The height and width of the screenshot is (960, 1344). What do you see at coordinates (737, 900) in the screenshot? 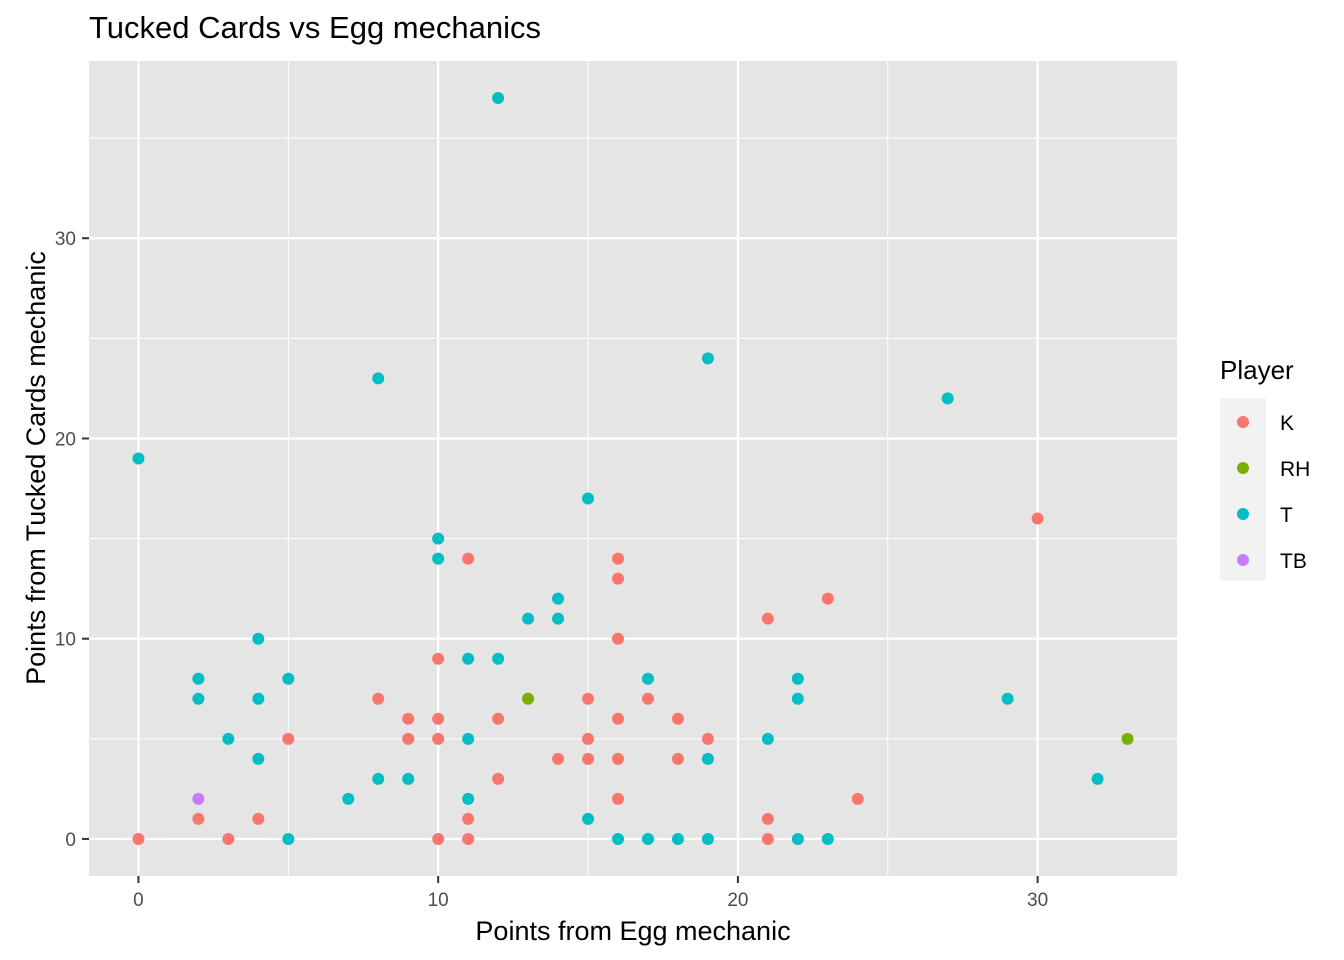
I see `x-tick-label: 20` at bounding box center [737, 900].